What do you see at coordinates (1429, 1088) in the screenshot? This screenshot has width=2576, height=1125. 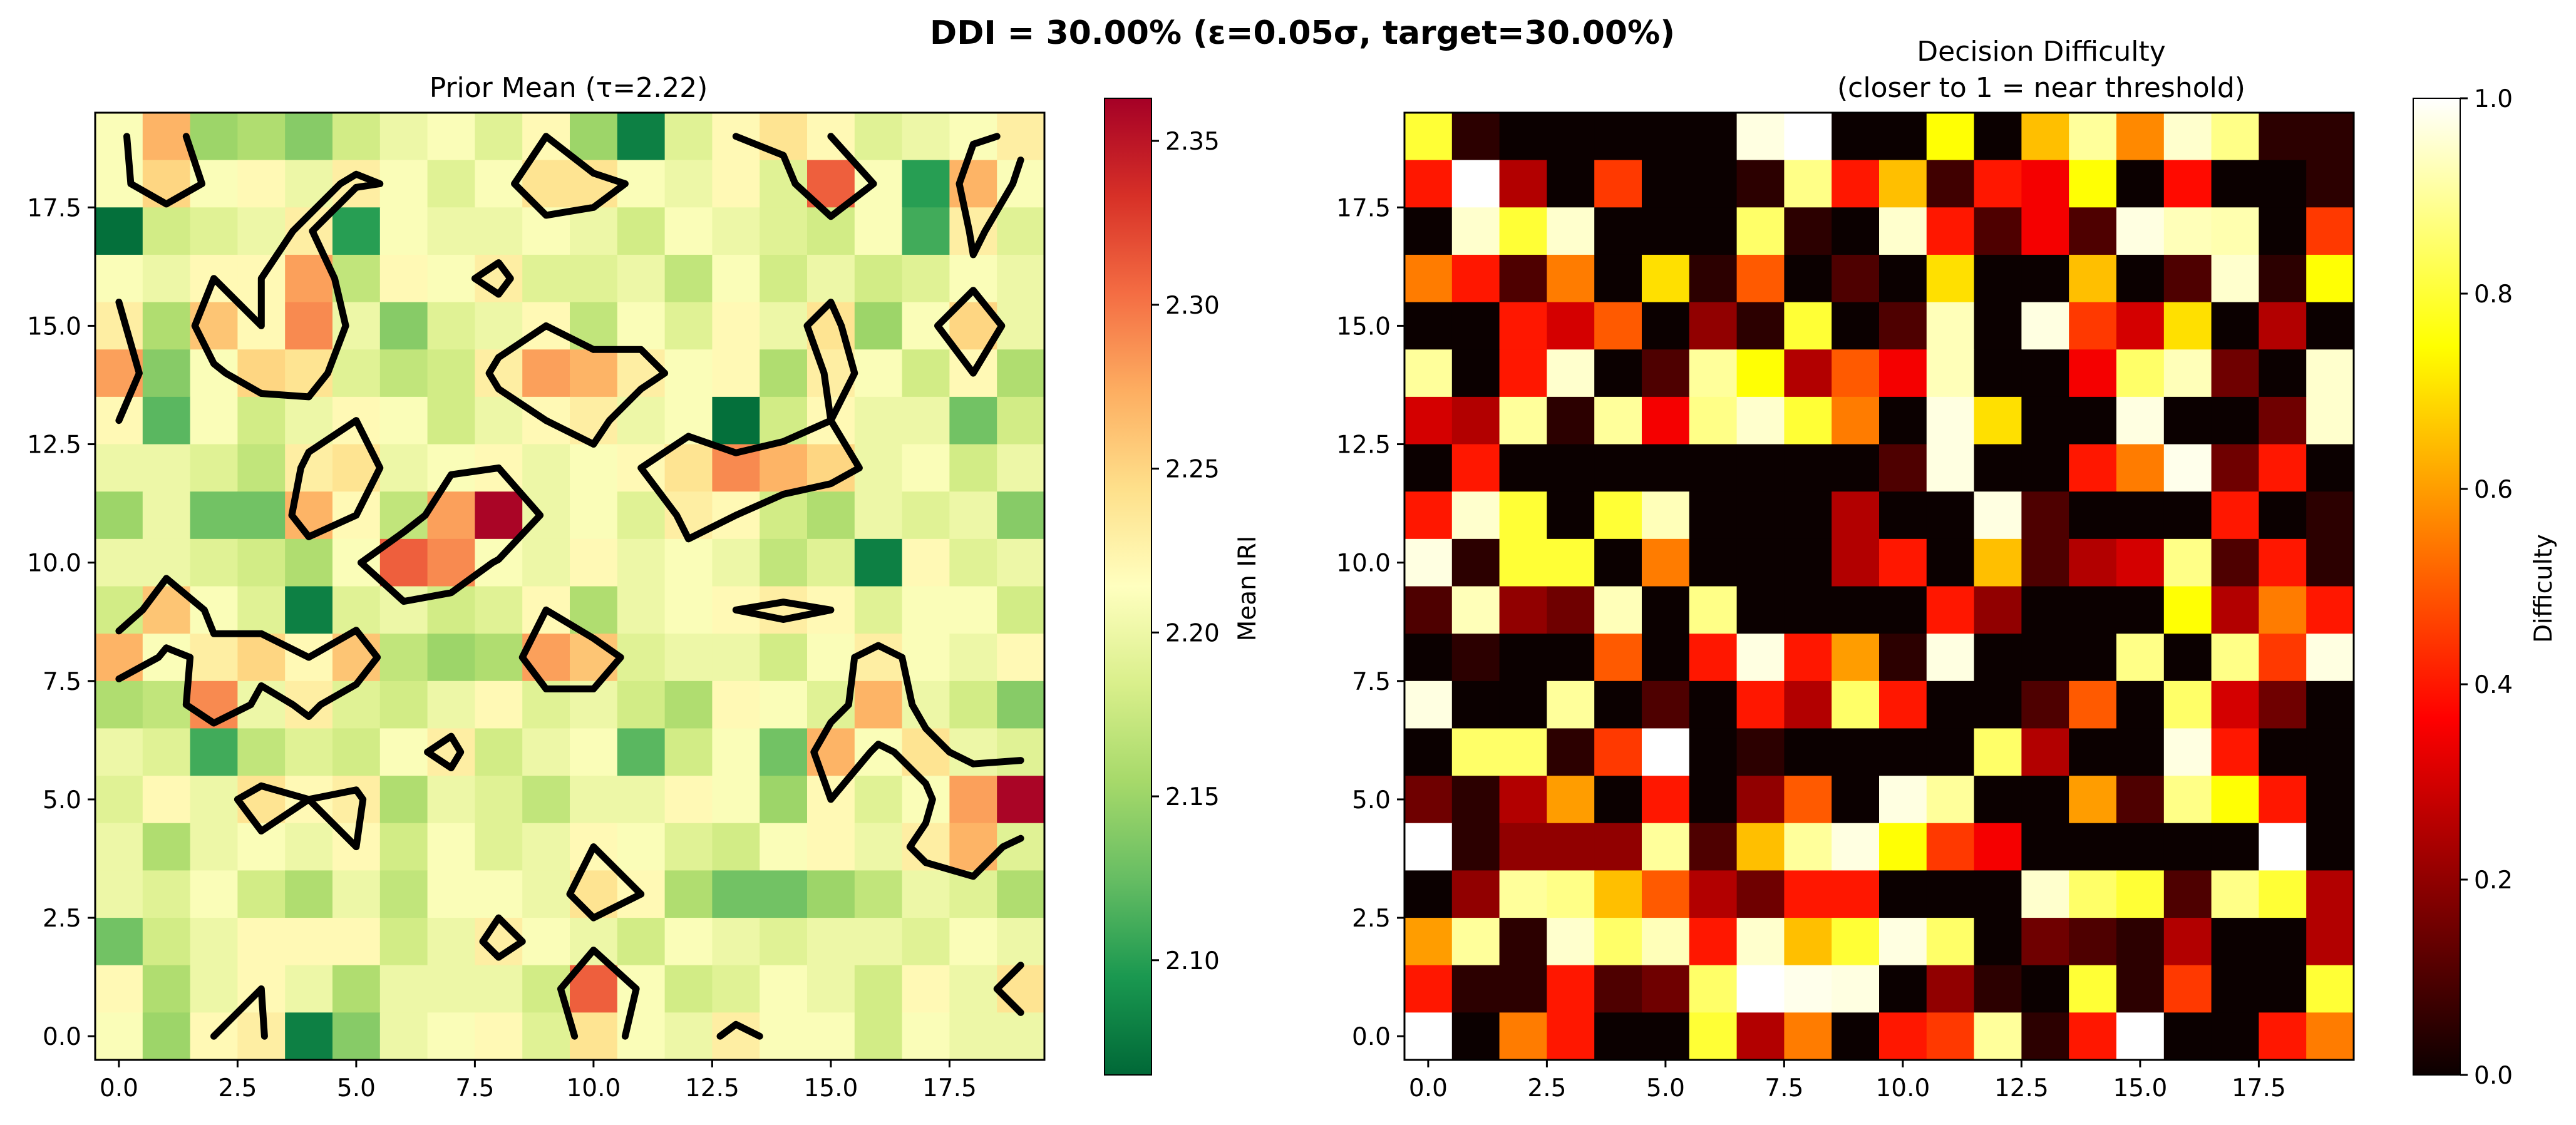 I see `x-tick-label: 0.0` at bounding box center [1429, 1088].